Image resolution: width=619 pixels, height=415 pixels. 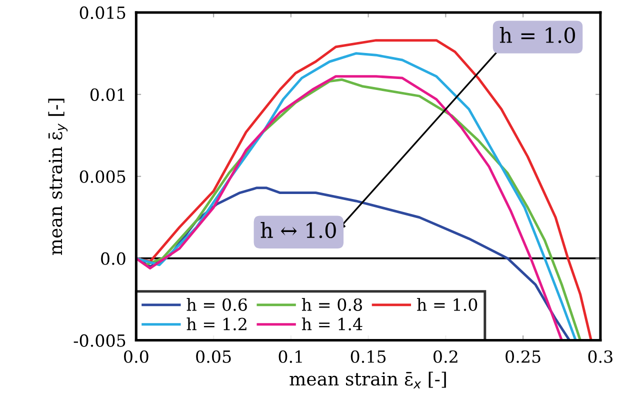 I want to click on annotation: h = 1.0, so click(x=537, y=35).